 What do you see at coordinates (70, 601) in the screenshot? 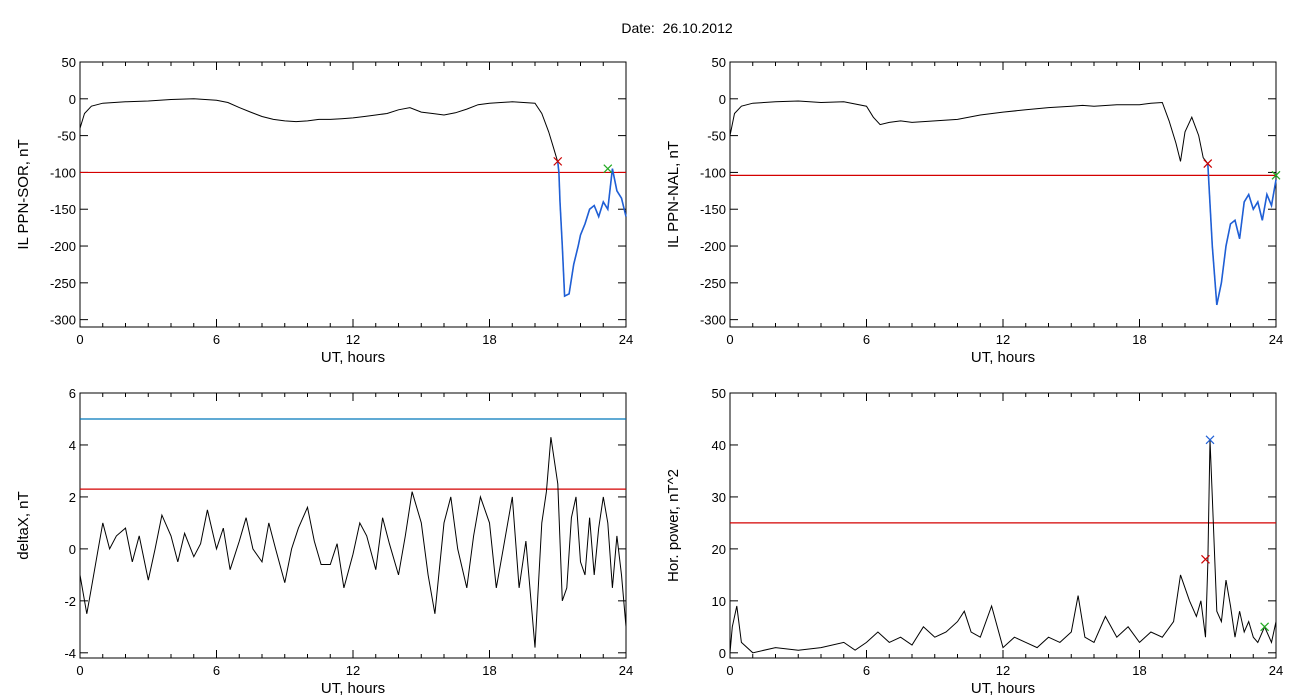
I see `y-tick-label: -2` at bounding box center [70, 601].